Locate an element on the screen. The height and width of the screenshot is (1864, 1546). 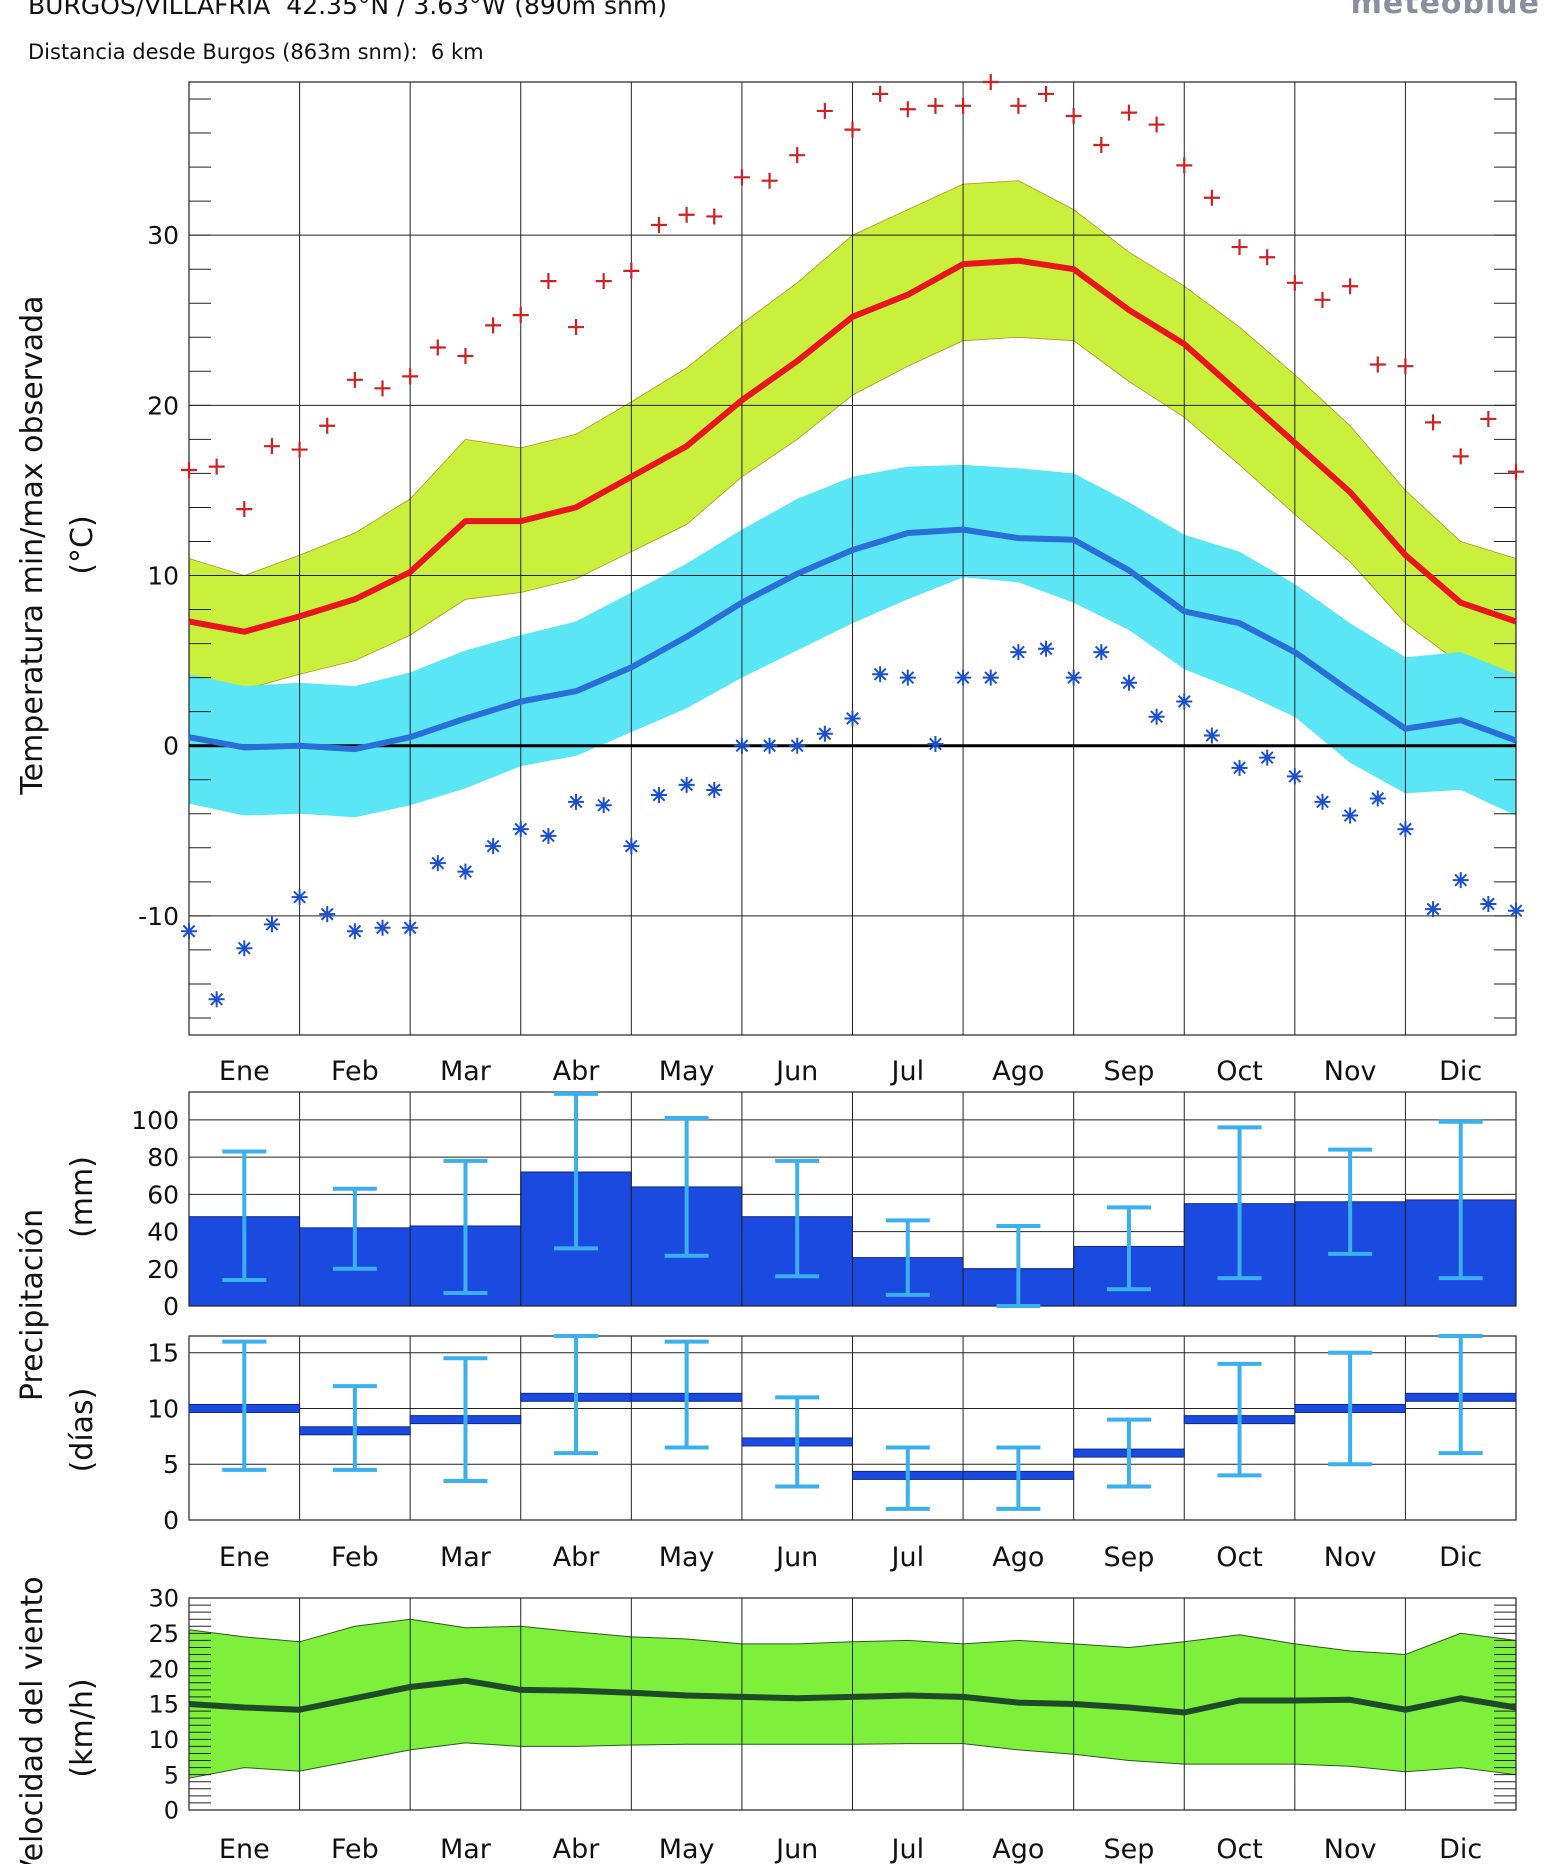
wind-tick-label: 25 is located at coordinates (163, 1634).